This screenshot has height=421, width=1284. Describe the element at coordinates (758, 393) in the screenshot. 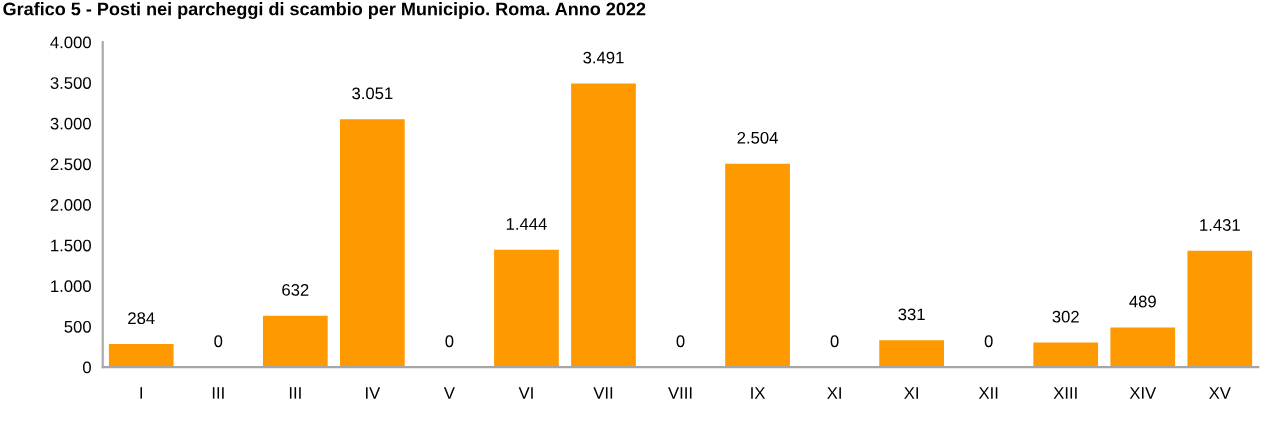

I see `x-tick-label: IX` at that location.